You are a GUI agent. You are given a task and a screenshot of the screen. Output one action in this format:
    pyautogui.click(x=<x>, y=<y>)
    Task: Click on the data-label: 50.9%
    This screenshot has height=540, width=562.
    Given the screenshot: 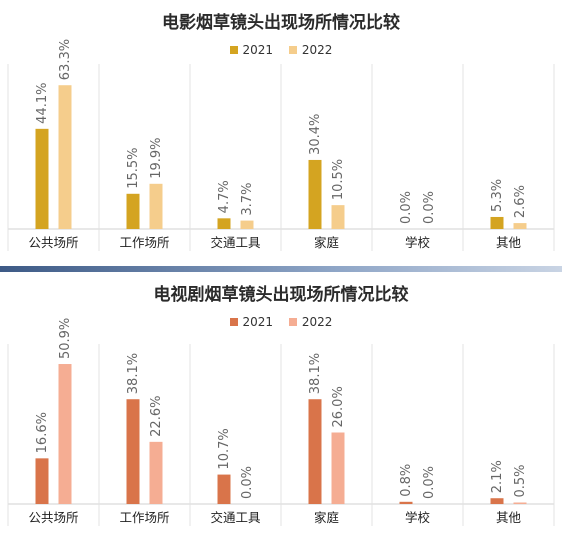 What is the action you would take?
    pyautogui.click(x=65, y=338)
    